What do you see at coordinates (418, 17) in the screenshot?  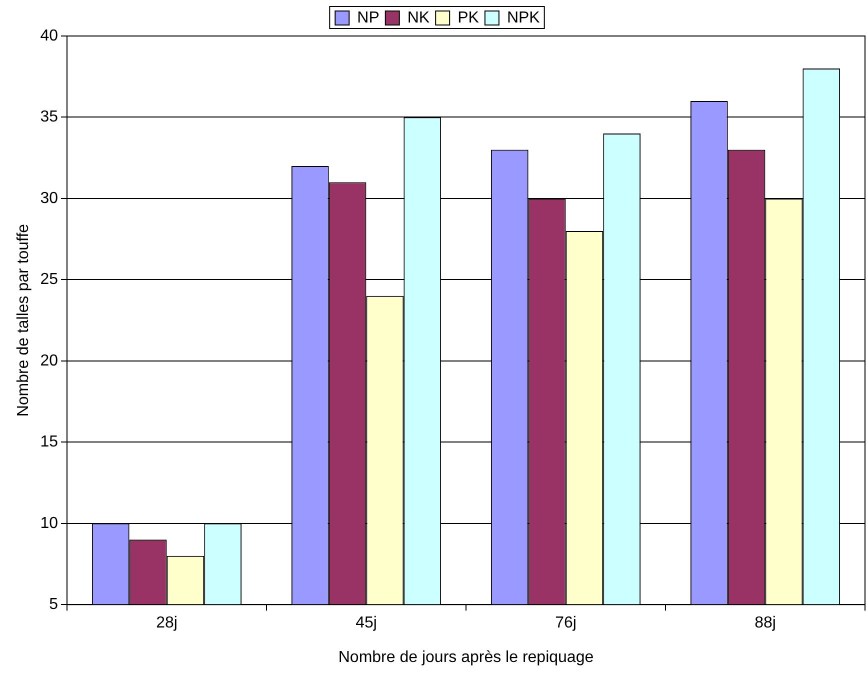 I see `legend-label: NK` at bounding box center [418, 17].